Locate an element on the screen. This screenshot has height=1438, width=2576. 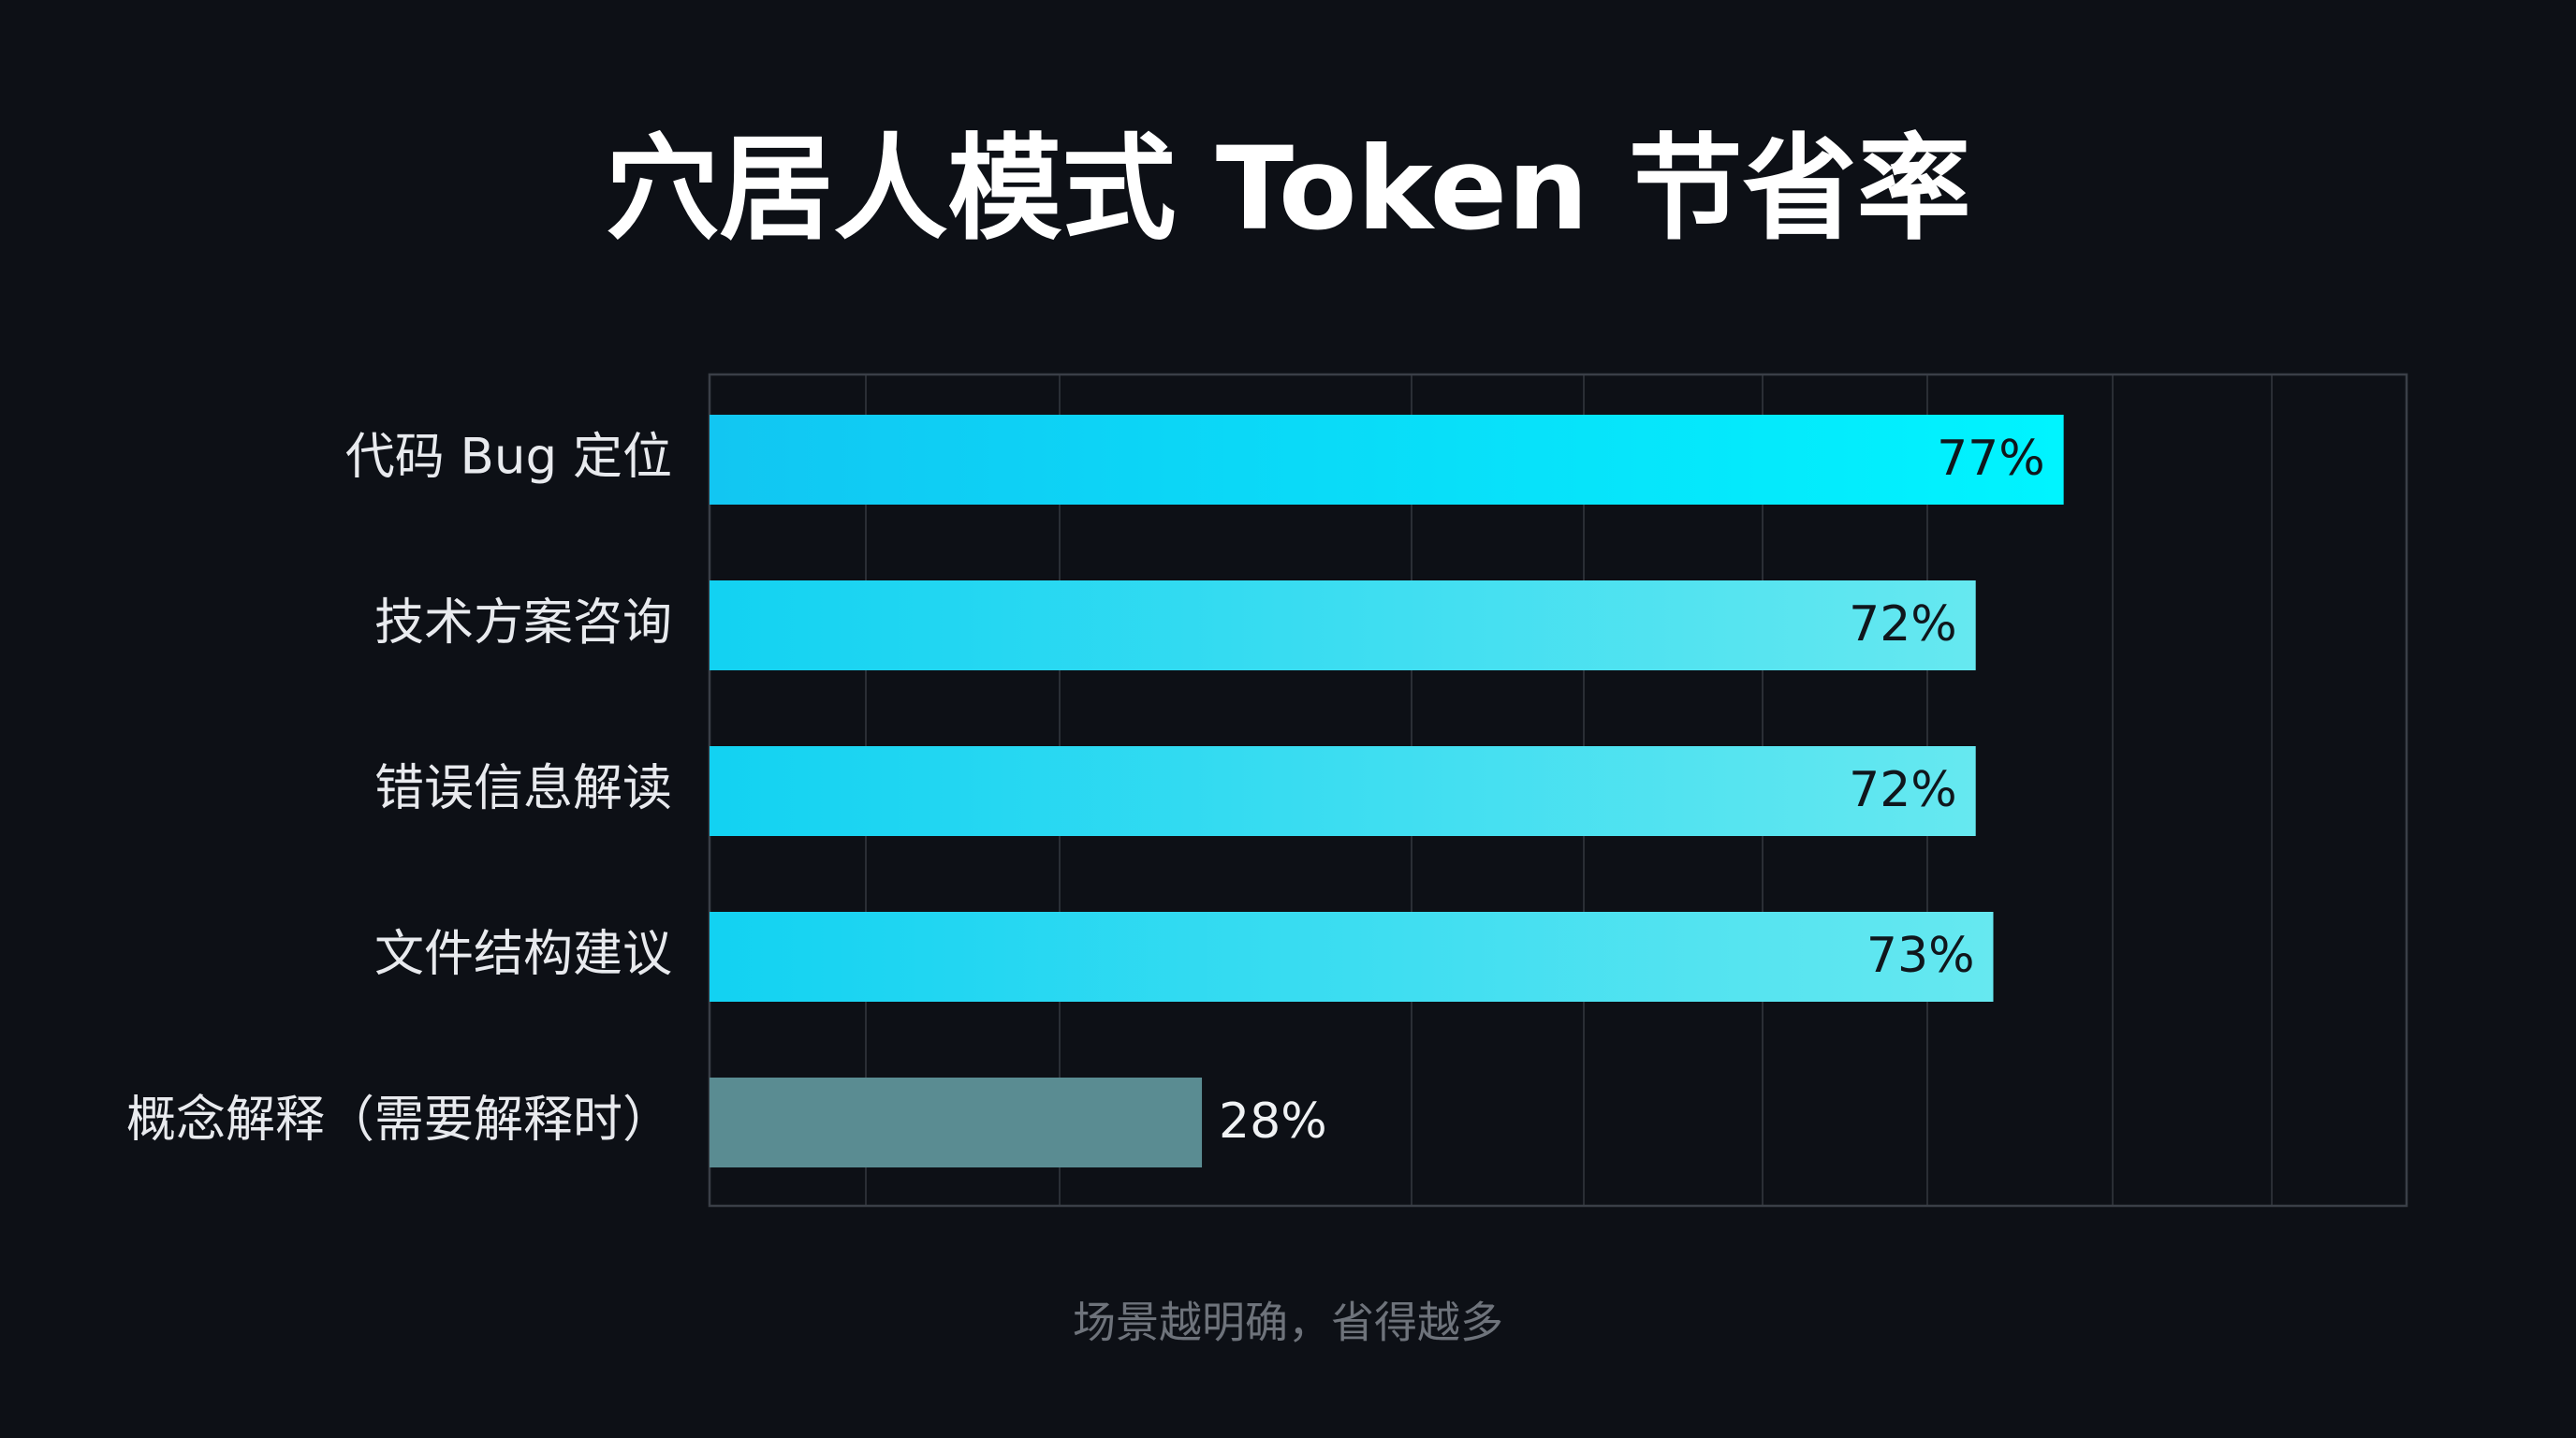
chart-title: 穴居人模式 Token 节省率 is located at coordinates (1287, 189).